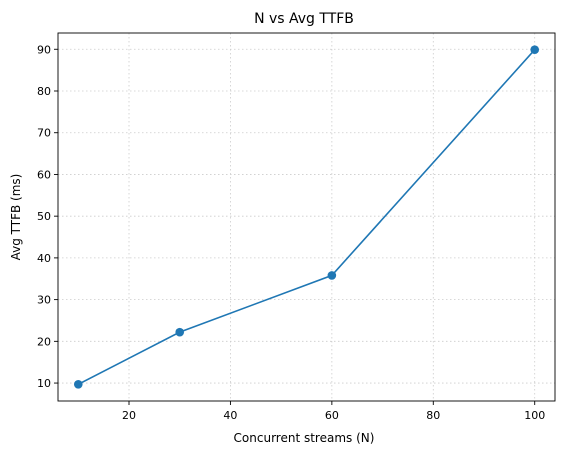 This screenshot has height=455, width=562. What do you see at coordinates (16, 217) in the screenshot?
I see `y-axis-label: Avg TTFB (ms)` at bounding box center [16, 217].